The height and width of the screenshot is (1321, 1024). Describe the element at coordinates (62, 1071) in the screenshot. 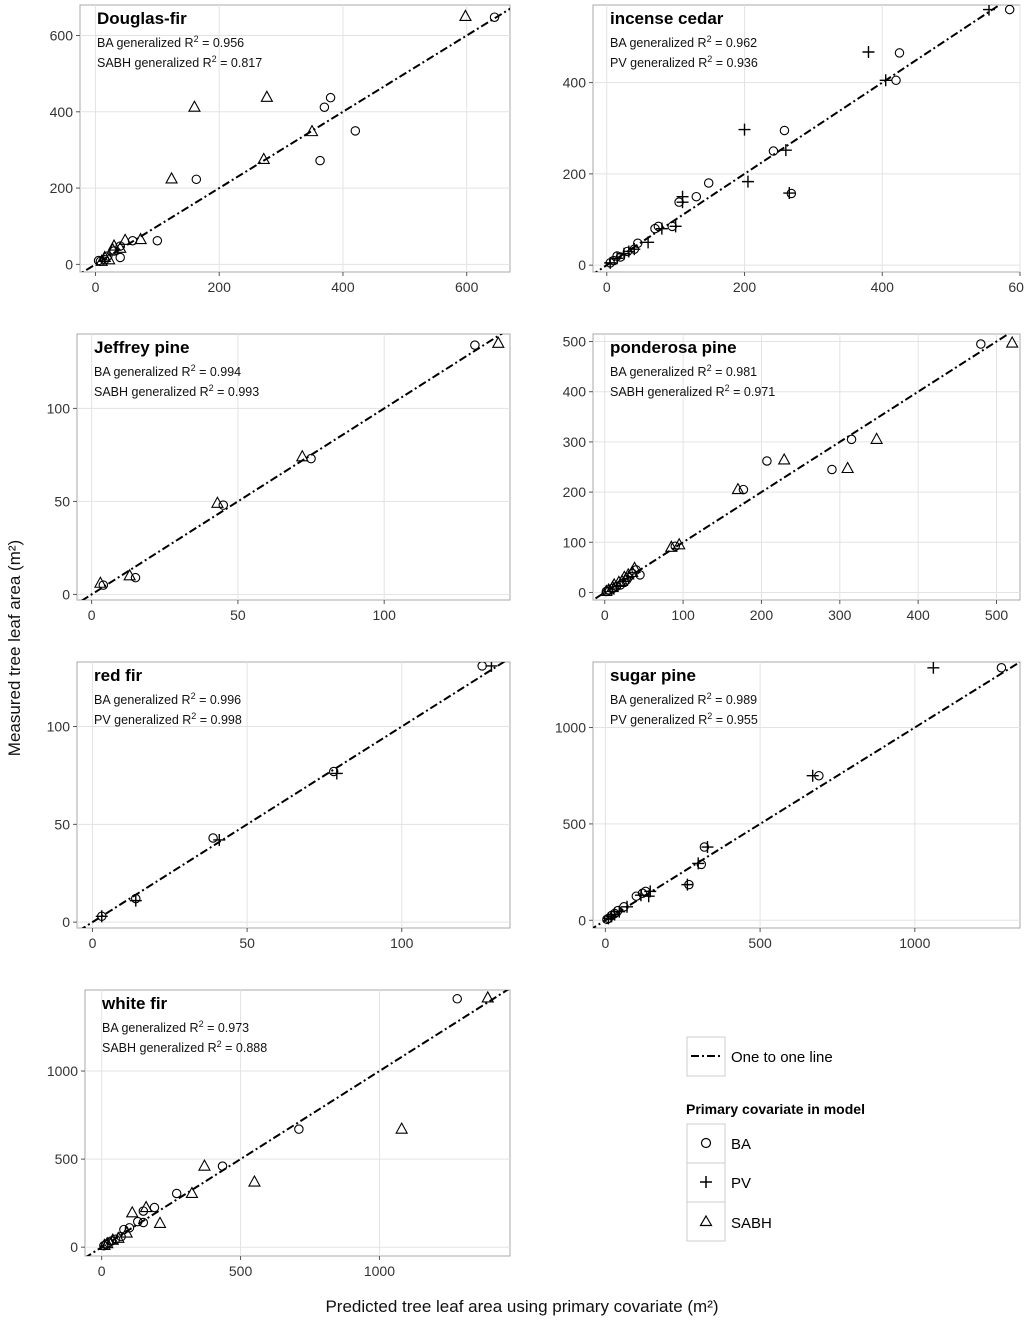

I see `y-tick-label: 1000` at that location.